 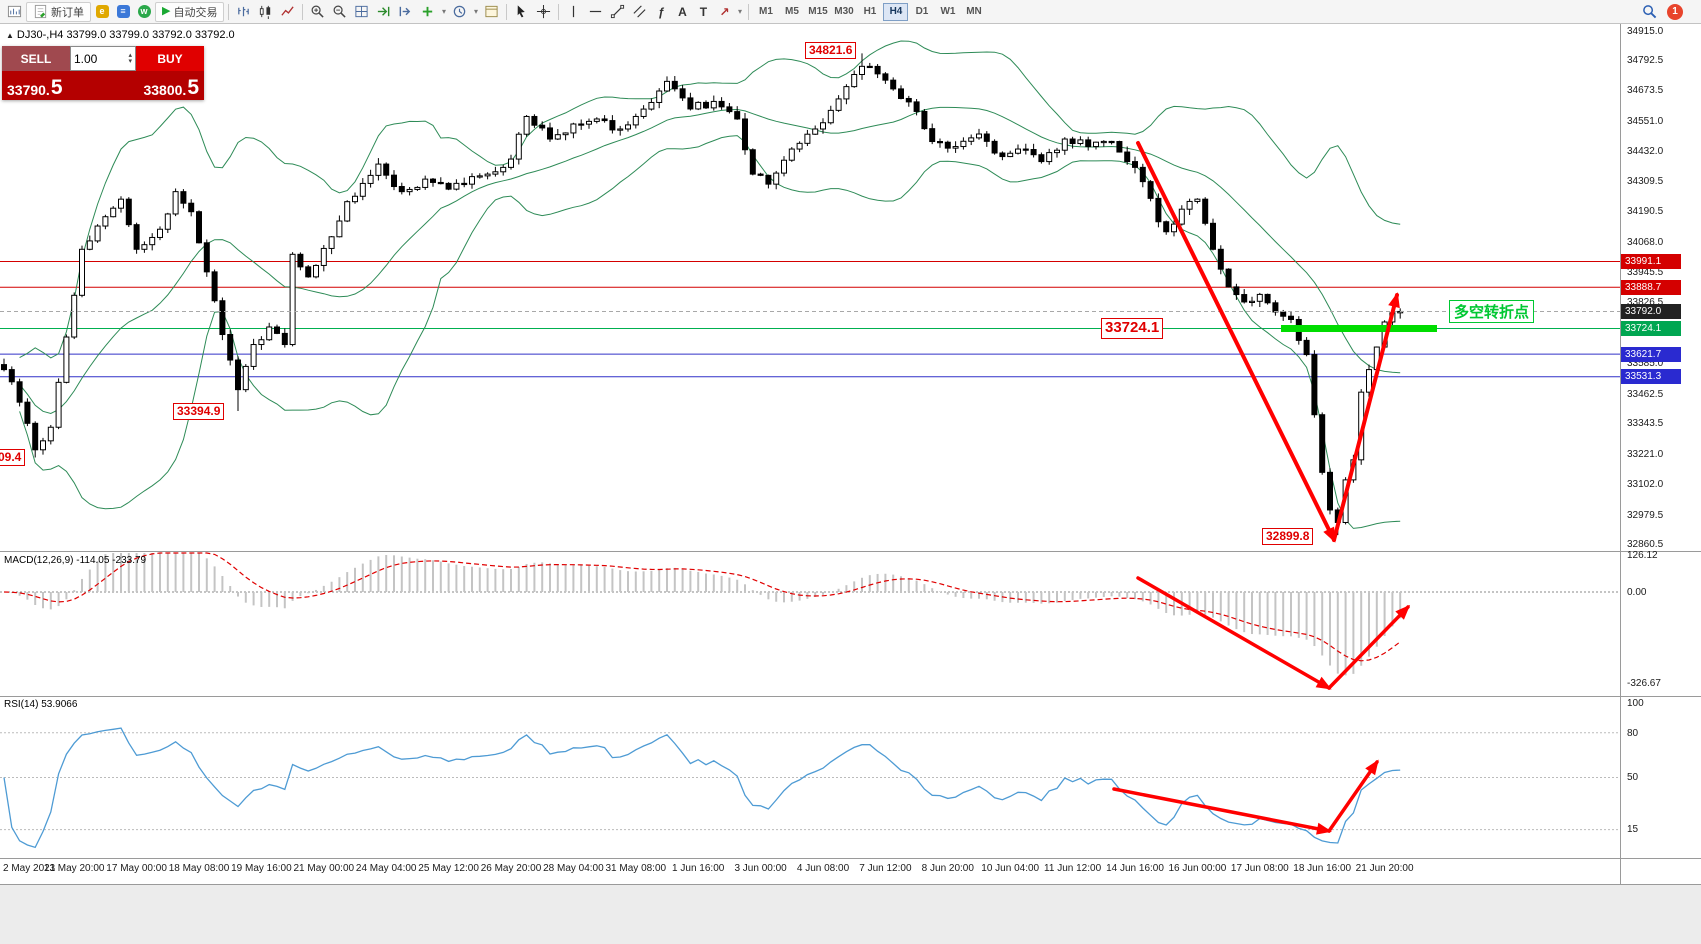 What do you see at coordinates (491, 12) in the screenshot?
I see `templates-icon` at bounding box center [491, 12].